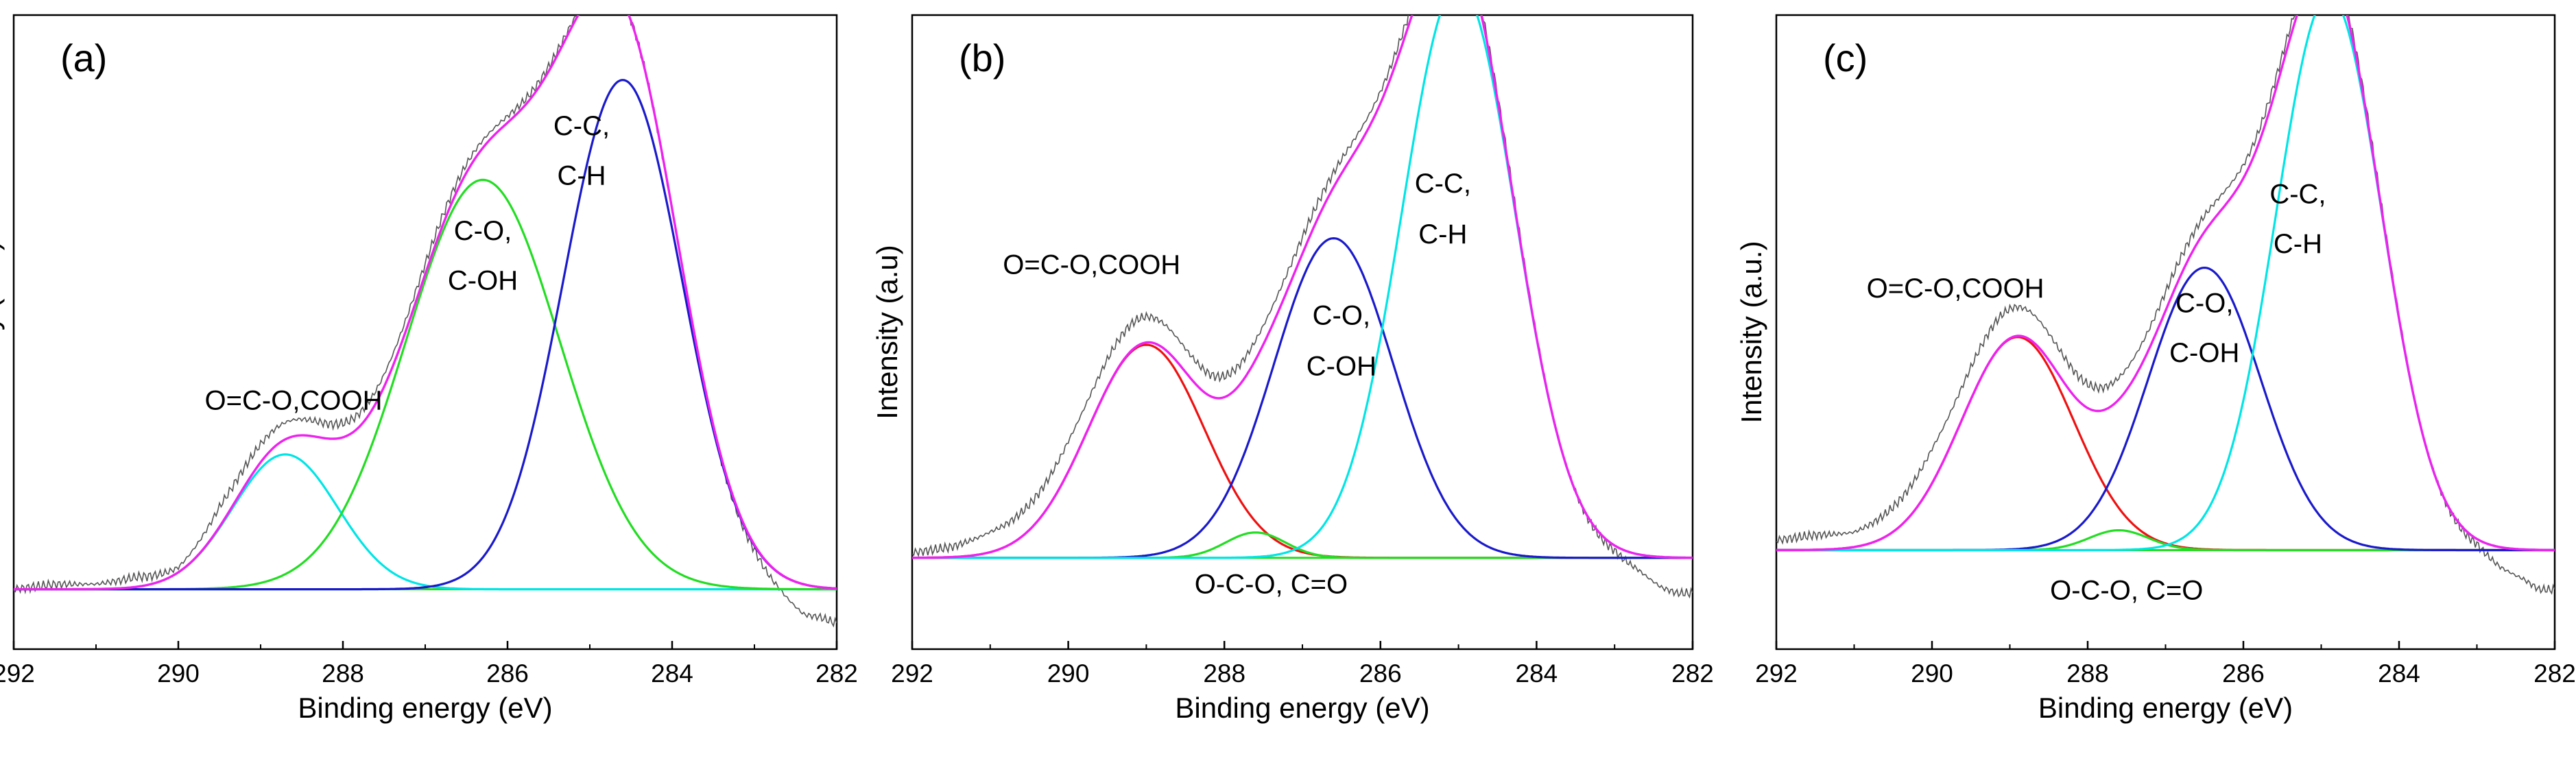 Image resolution: width=2576 pixels, height=765 pixels. I want to click on panel-label: (b), so click(982, 58).